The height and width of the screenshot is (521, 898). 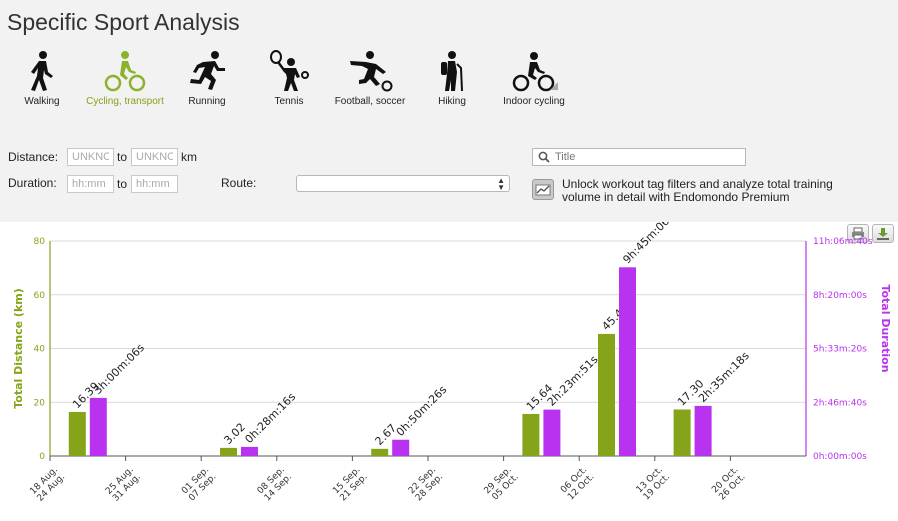 What do you see at coordinates (40, 242) in the screenshot?
I see `y-left-tick-label: 80` at bounding box center [40, 242].